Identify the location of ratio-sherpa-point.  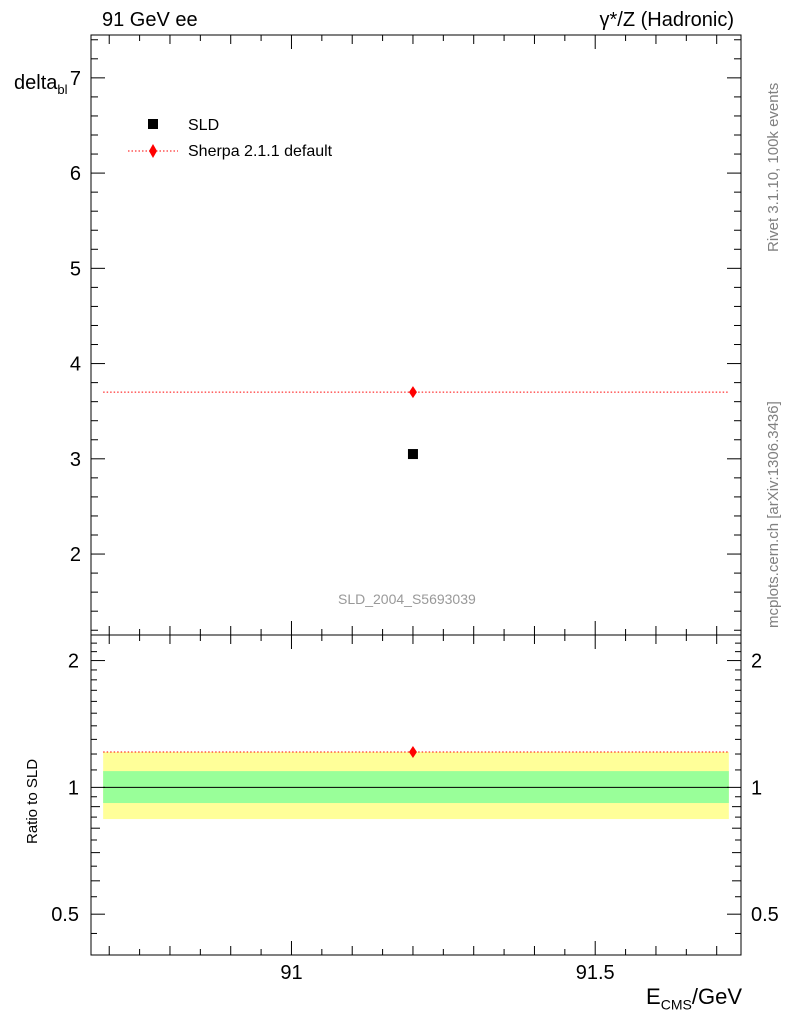
(412, 752).